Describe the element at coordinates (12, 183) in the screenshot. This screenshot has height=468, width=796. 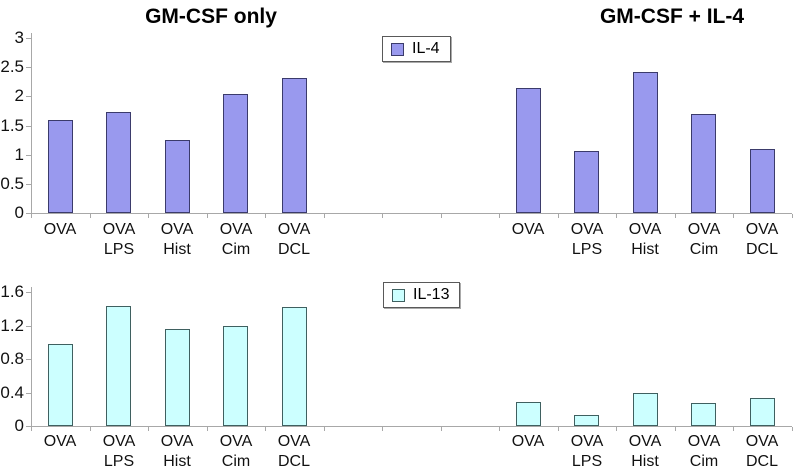
I see `y-tick-label: 0.5` at that location.